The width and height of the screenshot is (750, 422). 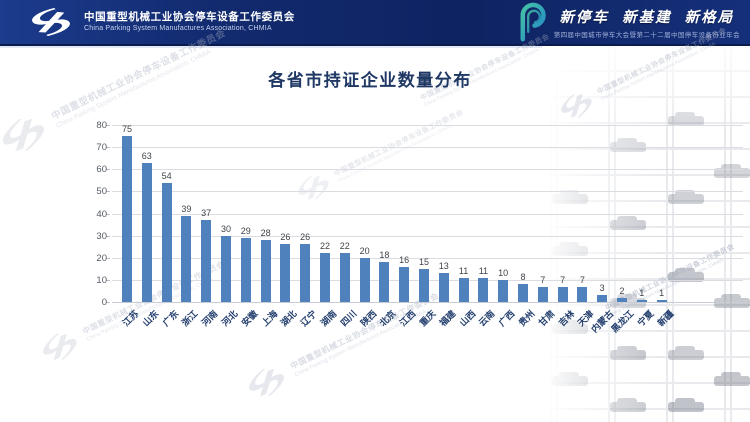 I want to click on x-axis-category-label: 福建, so click(x=447, y=318).